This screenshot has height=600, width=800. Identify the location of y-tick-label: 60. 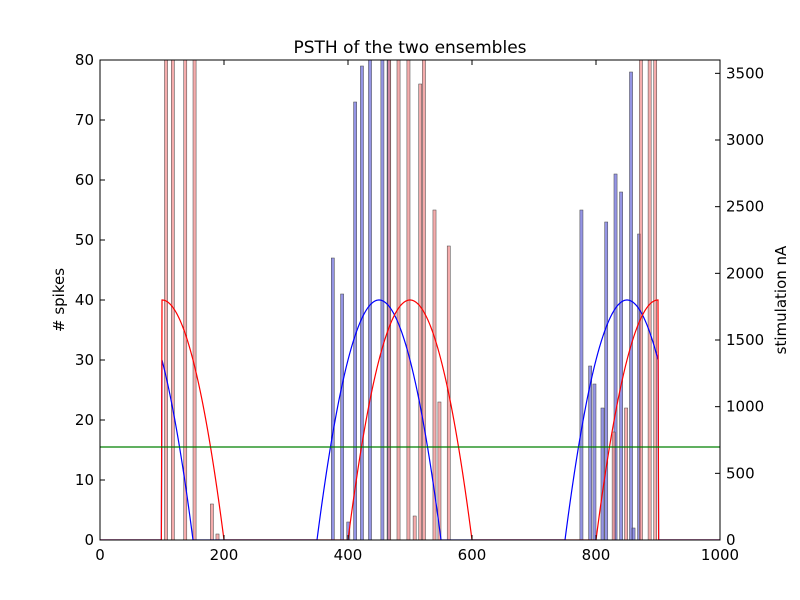
(84, 180).